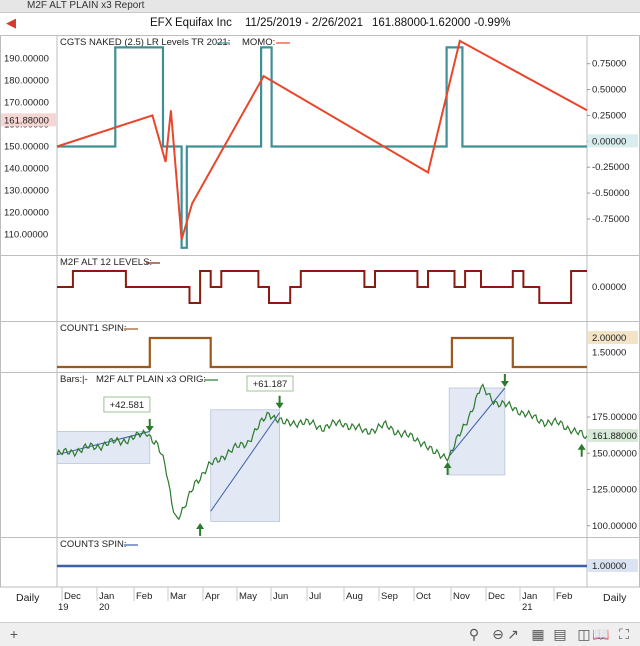  I want to click on panel2-right-tick: 0.00000, so click(609, 287).